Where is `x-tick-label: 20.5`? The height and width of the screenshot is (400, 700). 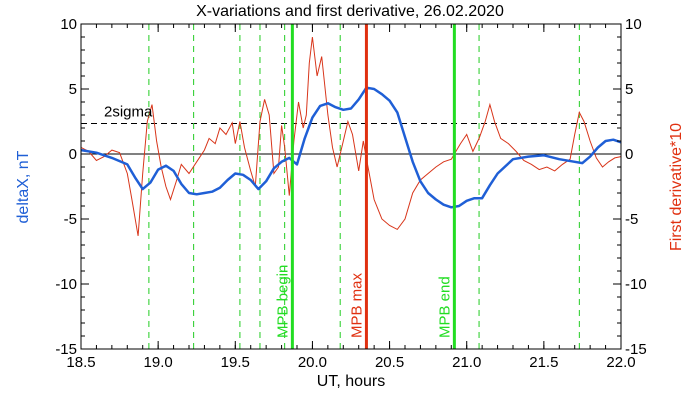 x-tick-label: 20.5 is located at coordinates (389, 362).